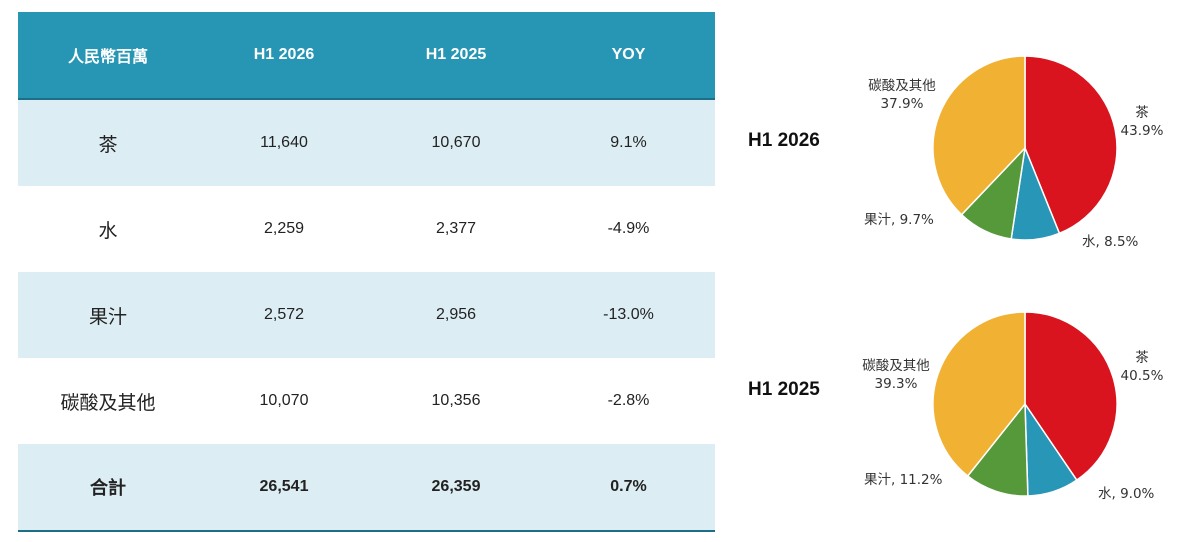  What do you see at coordinates (628, 54) in the screenshot?
I see `header-yoy: YOY` at bounding box center [628, 54].